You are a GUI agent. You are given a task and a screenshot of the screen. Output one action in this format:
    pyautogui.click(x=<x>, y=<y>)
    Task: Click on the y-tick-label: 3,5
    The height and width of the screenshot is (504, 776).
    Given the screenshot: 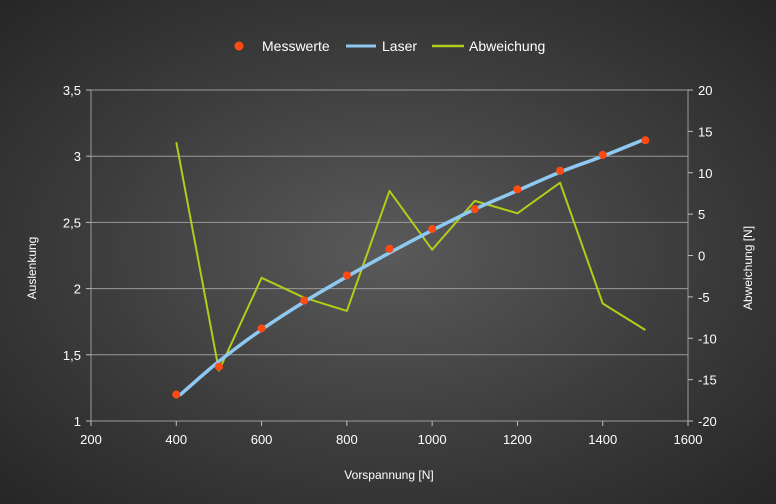 What is the action you would take?
    pyautogui.click(x=72, y=90)
    